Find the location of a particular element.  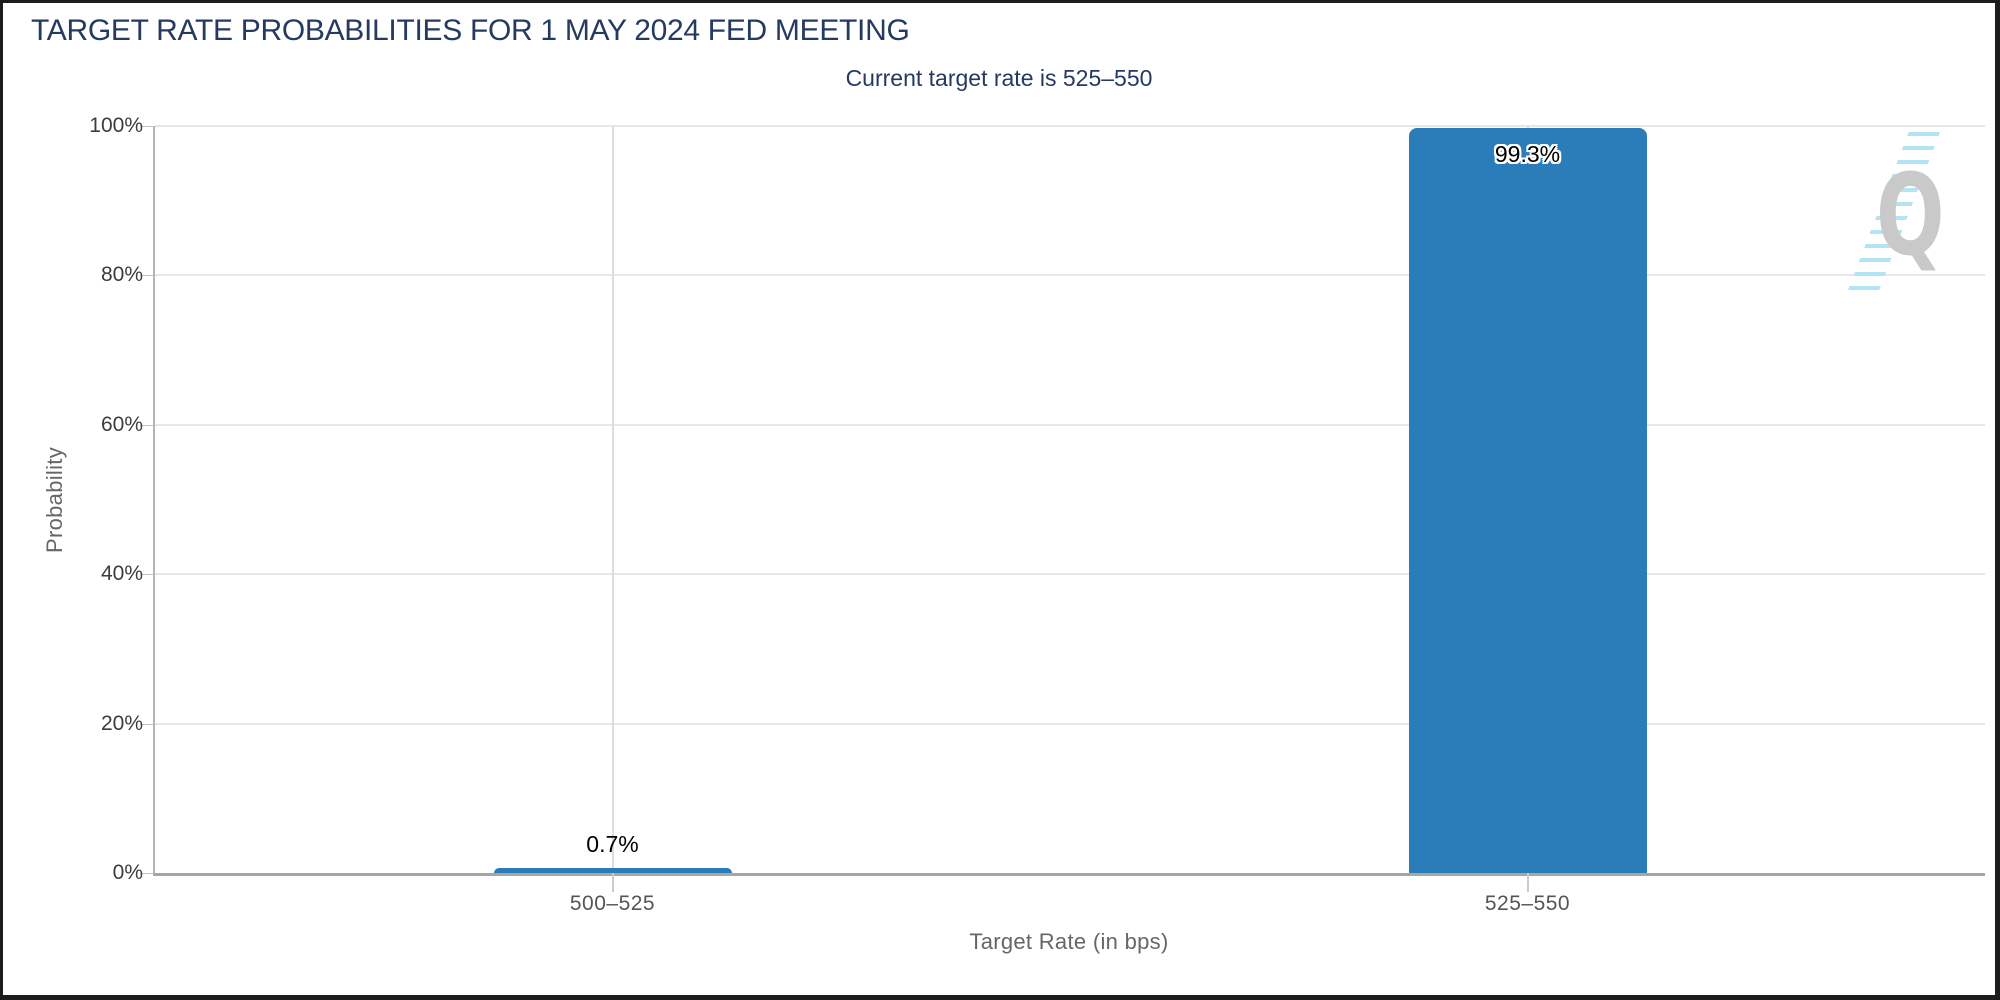

bar-value-label: 0.7% is located at coordinates (612, 843).